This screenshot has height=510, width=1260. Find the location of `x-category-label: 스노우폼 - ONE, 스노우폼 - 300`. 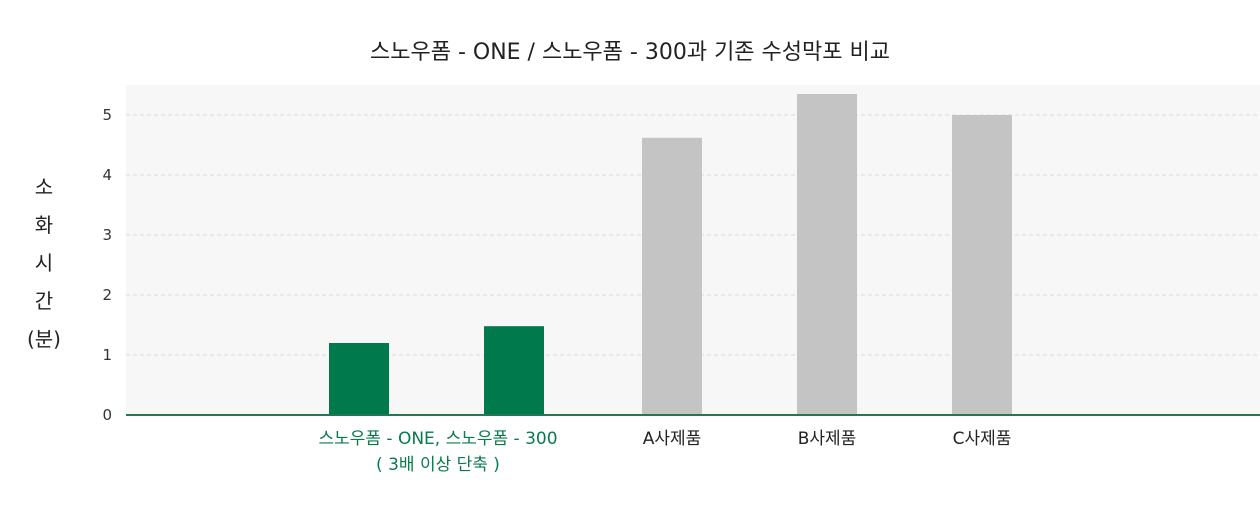

x-category-label: 스노우폼 - ONE, 스노우폼 - 300 is located at coordinates (437, 439).